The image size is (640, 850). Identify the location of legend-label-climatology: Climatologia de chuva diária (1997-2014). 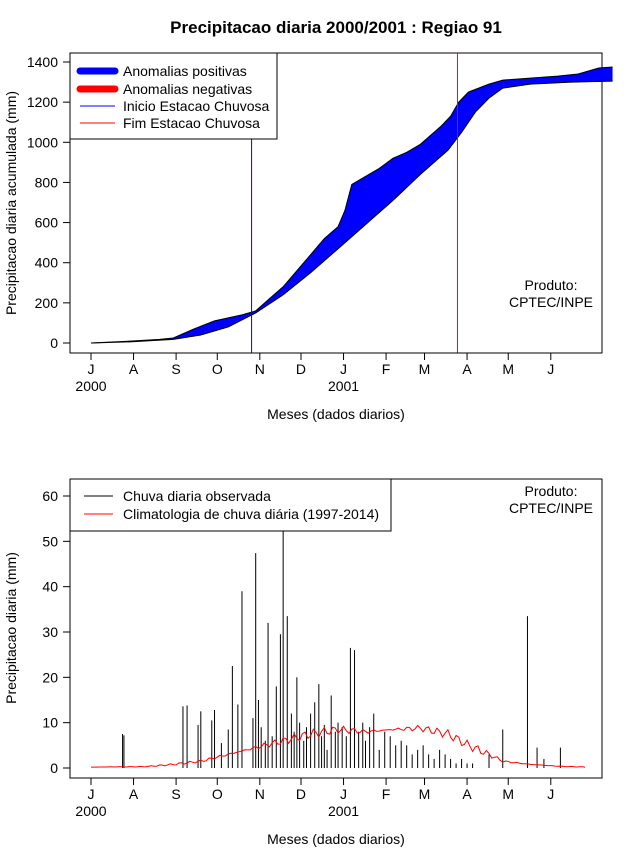
(251, 514).